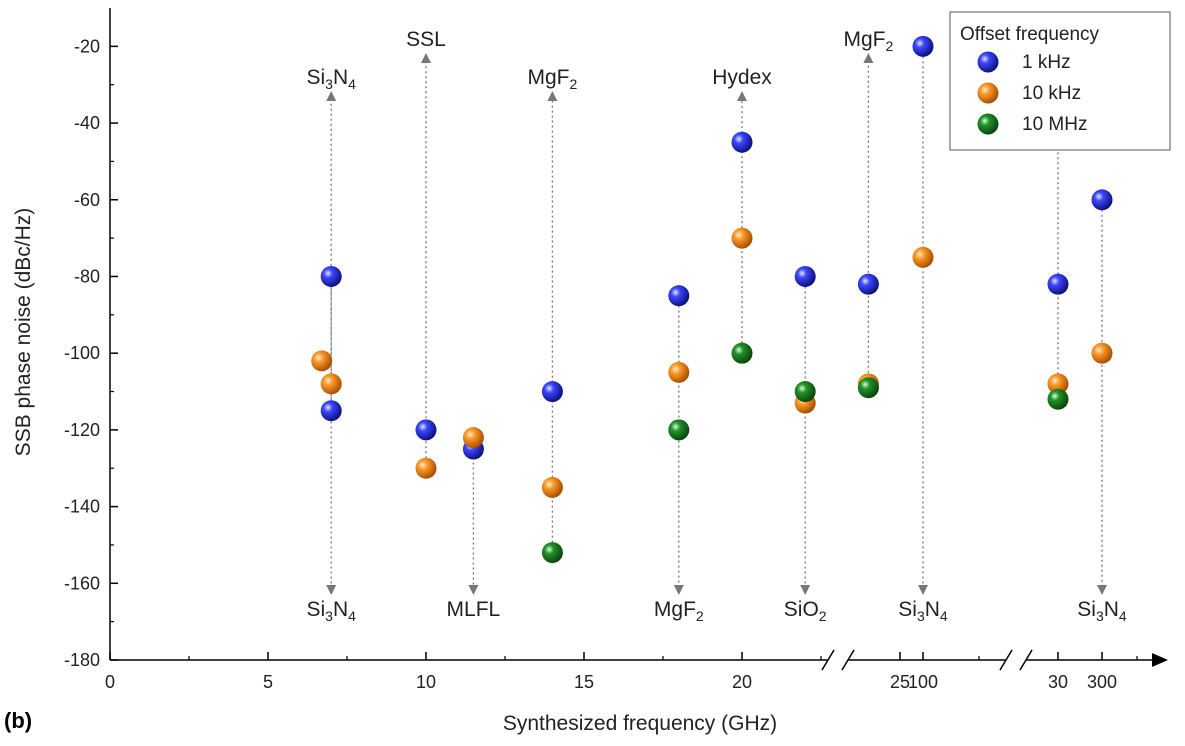 The image size is (1185, 746). I want to click on x-tick-label: 25, so click(900, 682).